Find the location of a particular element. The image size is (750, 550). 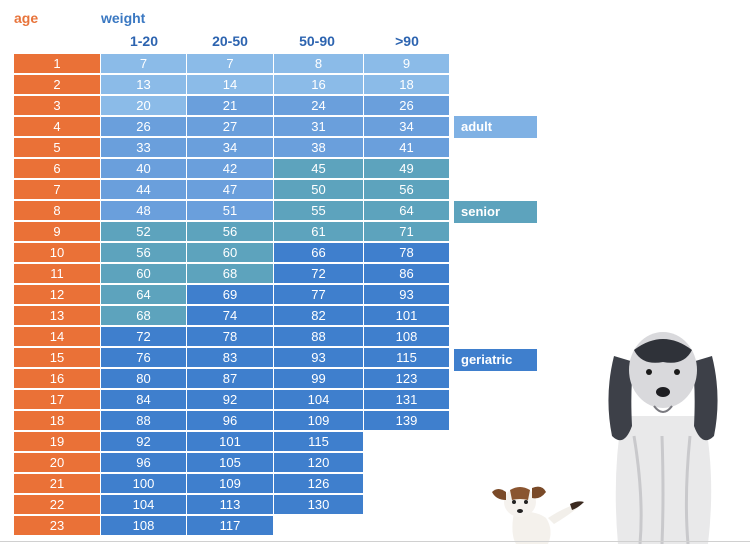

human-age-cell: 71 is located at coordinates (407, 232).